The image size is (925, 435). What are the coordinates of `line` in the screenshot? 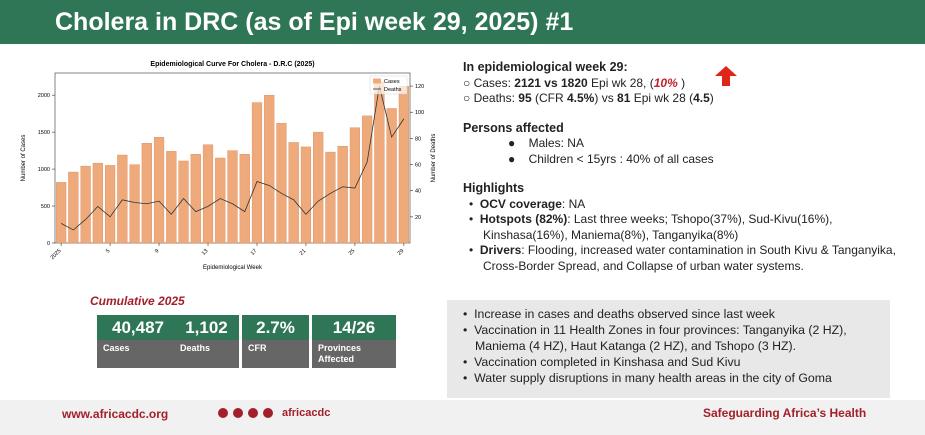 It's located at (232, 158).